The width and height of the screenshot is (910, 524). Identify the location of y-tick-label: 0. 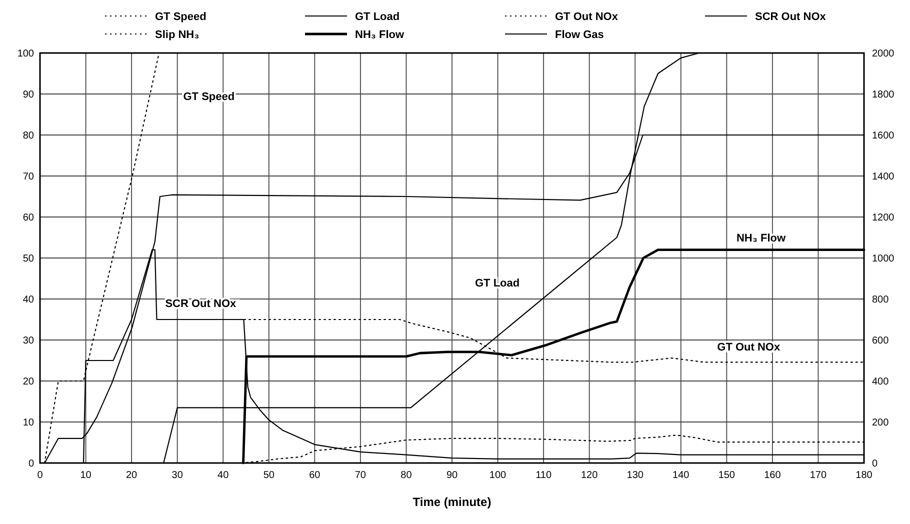
(31, 464).